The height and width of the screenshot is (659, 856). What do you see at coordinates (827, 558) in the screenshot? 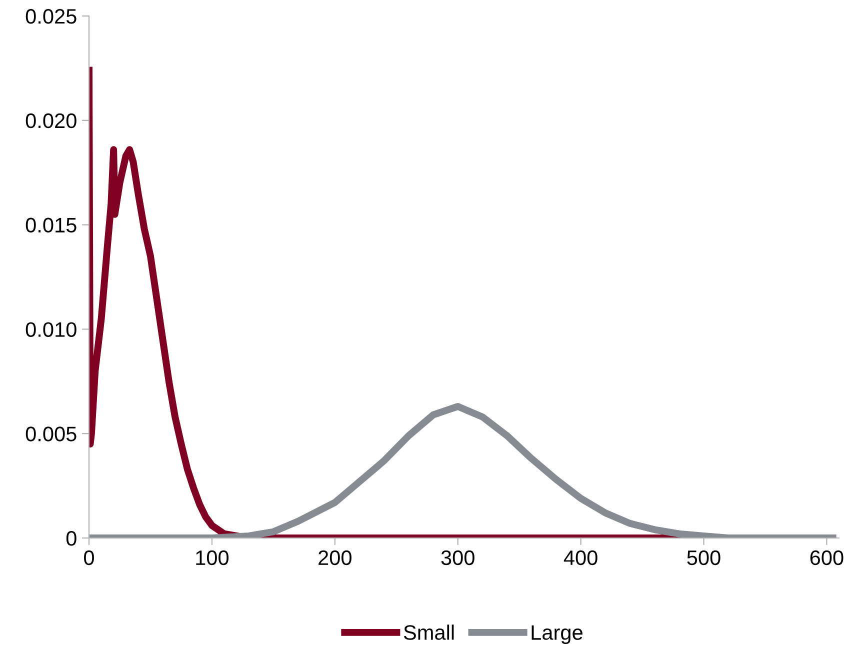
I see `x-tick-label: 600` at bounding box center [827, 558].